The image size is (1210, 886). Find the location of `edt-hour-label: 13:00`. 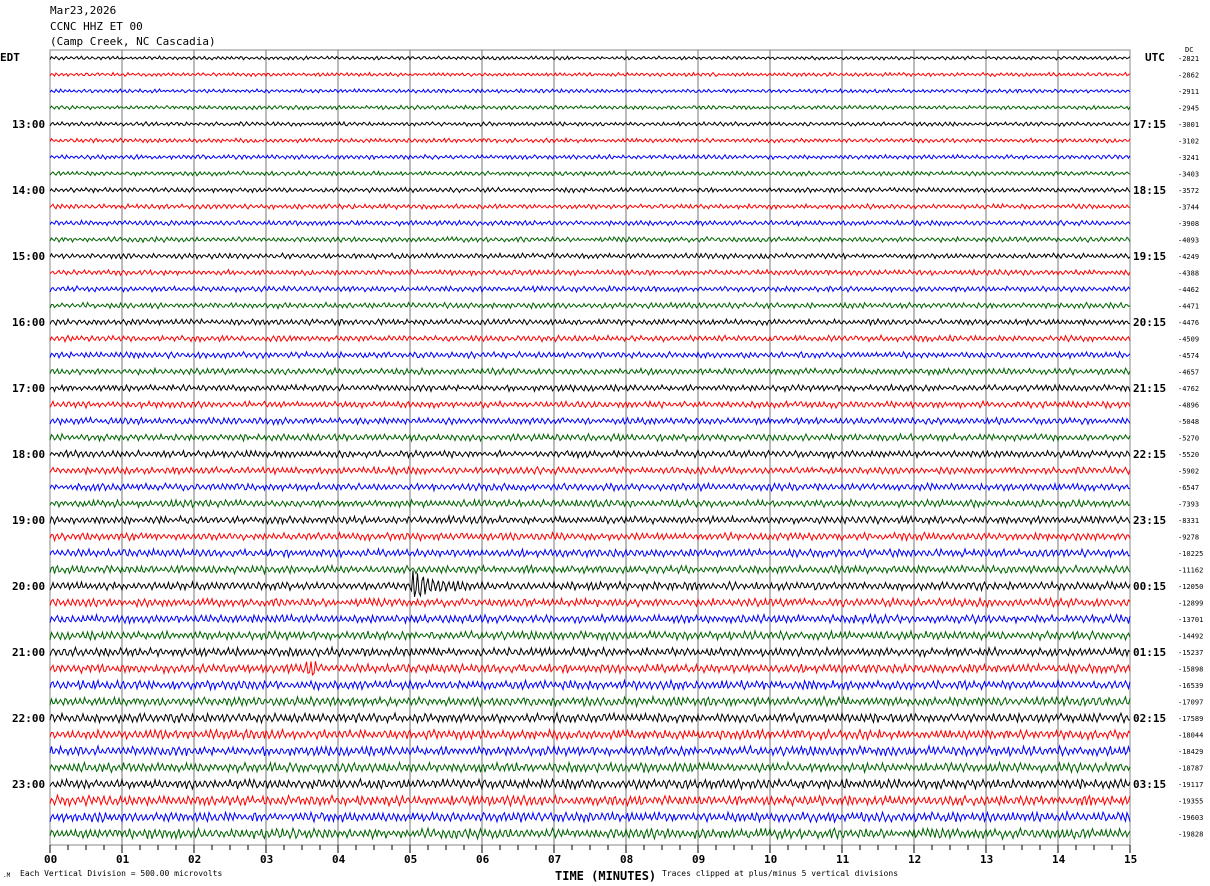

edt-hour-label: 13:00 is located at coordinates (28, 124).